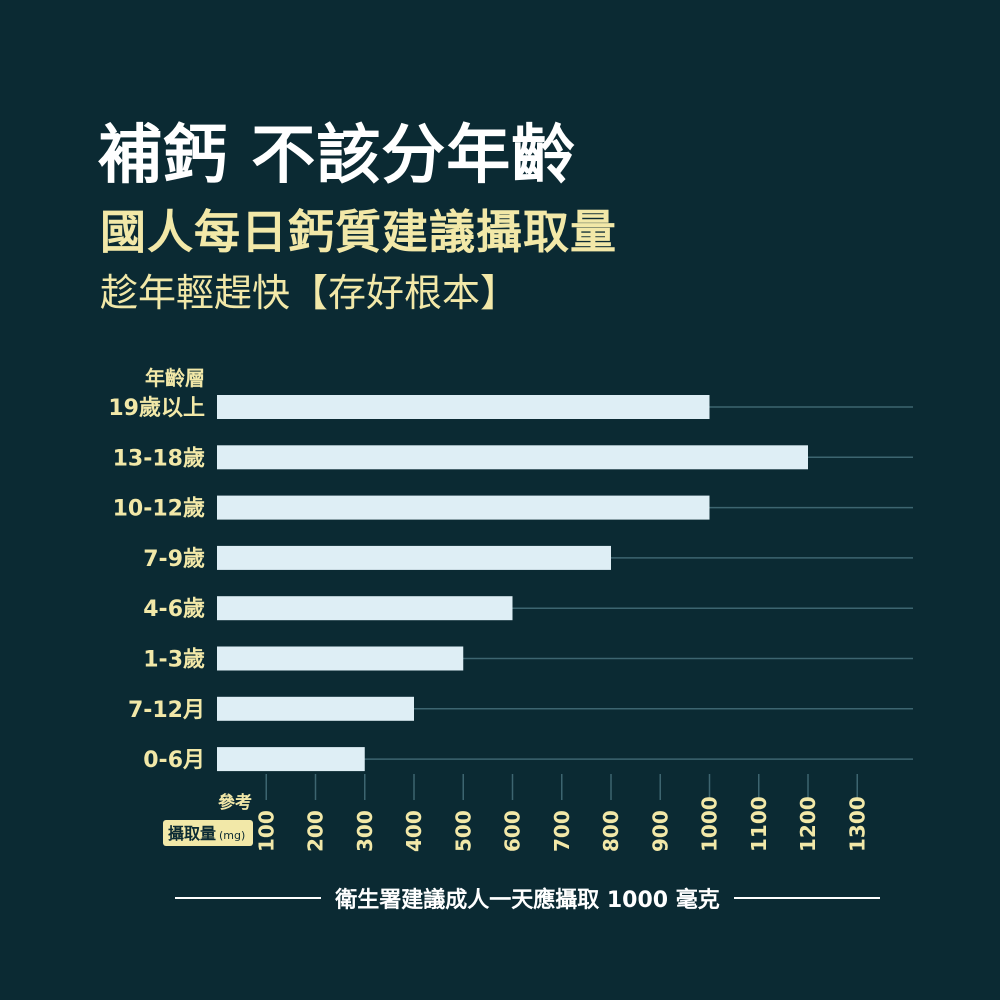 The width and height of the screenshot is (1000, 1000). Describe the element at coordinates (710, 824) in the screenshot. I see `x-tick-label: 1000` at that location.